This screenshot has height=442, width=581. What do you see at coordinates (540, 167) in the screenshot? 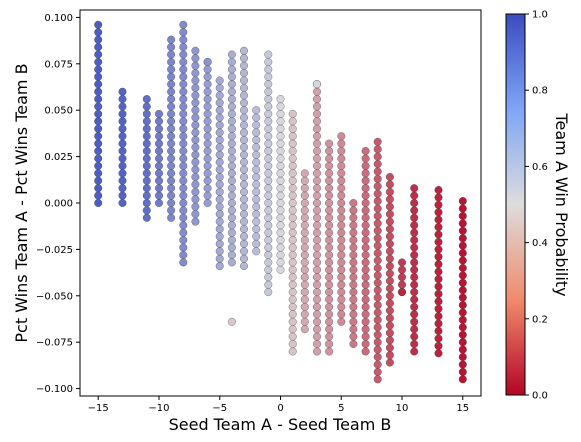
I see `colorbar-tick-label: 0.6` at bounding box center [540, 167].